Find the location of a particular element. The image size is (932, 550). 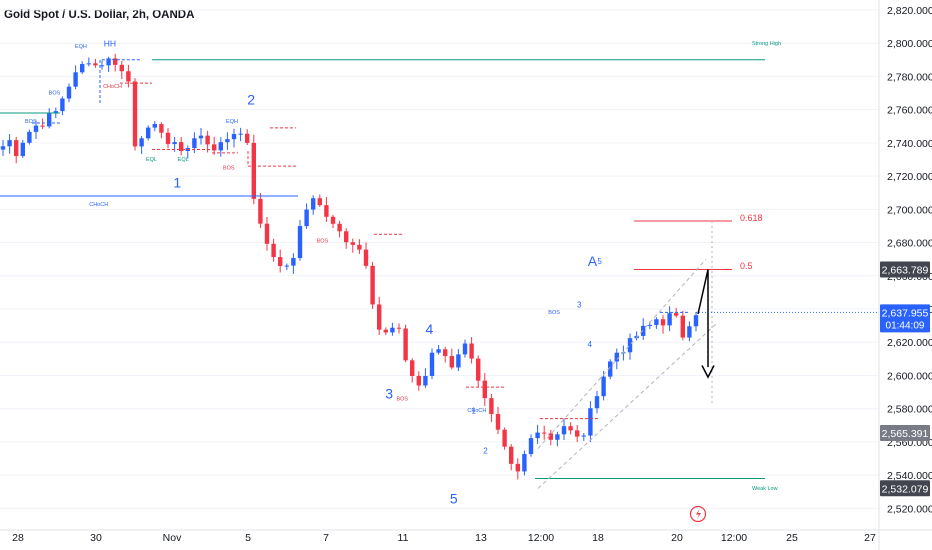

price-tick-label: 2,620.000 is located at coordinates (909, 343).